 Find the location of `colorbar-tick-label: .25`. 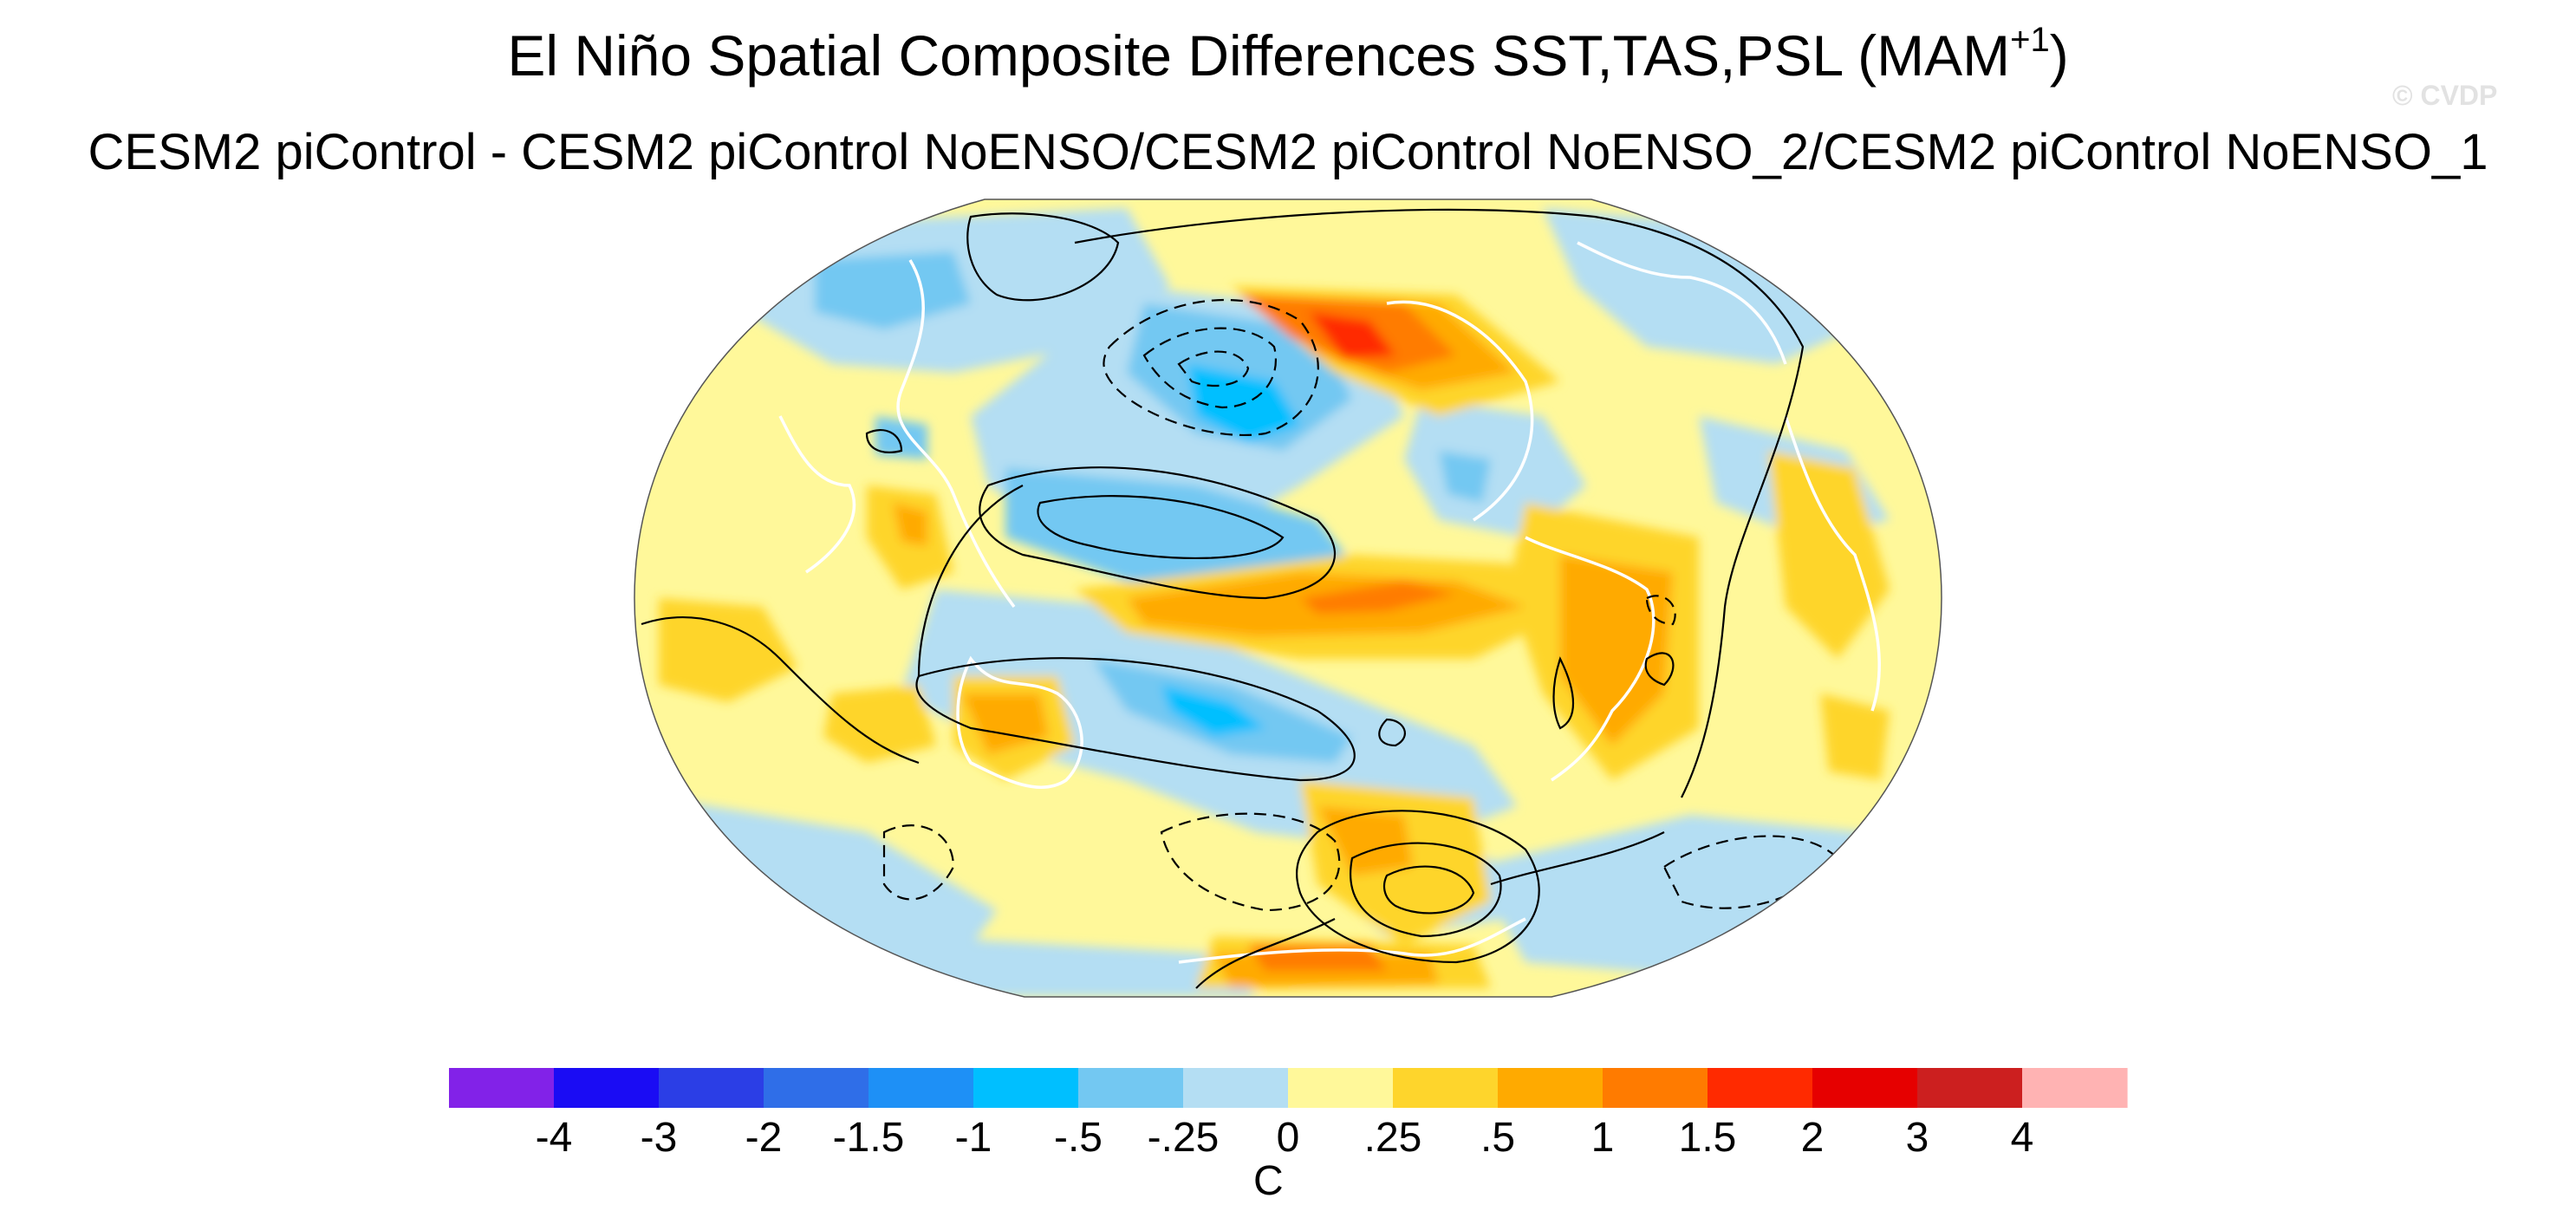

colorbar-tick-label: .25 is located at coordinates (1393, 1138).